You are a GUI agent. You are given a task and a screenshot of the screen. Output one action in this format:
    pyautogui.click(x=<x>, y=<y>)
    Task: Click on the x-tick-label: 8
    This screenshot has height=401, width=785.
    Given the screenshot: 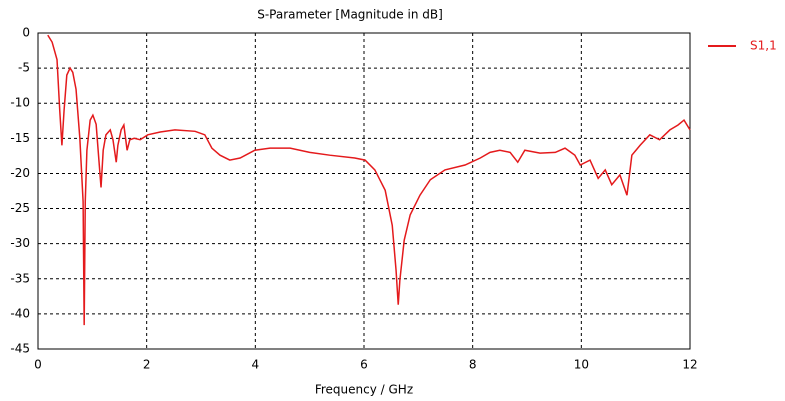 What is the action you would take?
    pyautogui.click(x=473, y=365)
    